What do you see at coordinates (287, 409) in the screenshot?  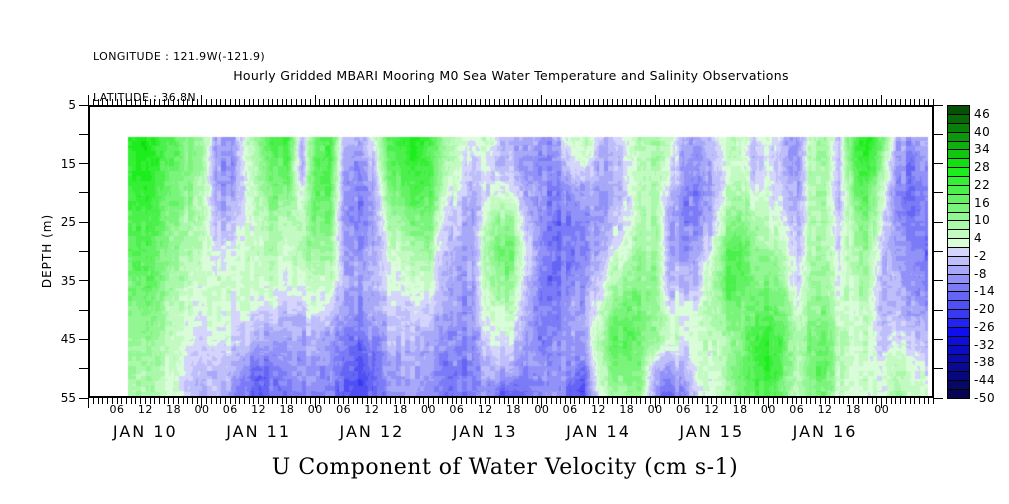 I see `hour-tick-label: 18` at bounding box center [287, 409].